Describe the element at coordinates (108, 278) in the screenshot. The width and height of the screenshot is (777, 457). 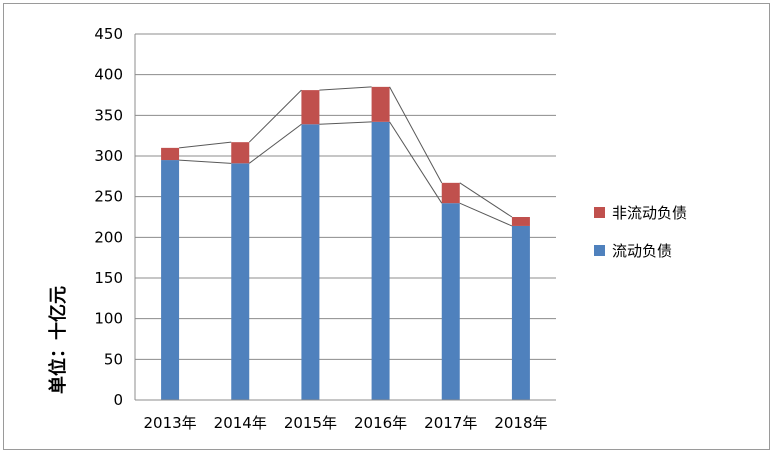
I see `y-tick-label: 150` at that location.